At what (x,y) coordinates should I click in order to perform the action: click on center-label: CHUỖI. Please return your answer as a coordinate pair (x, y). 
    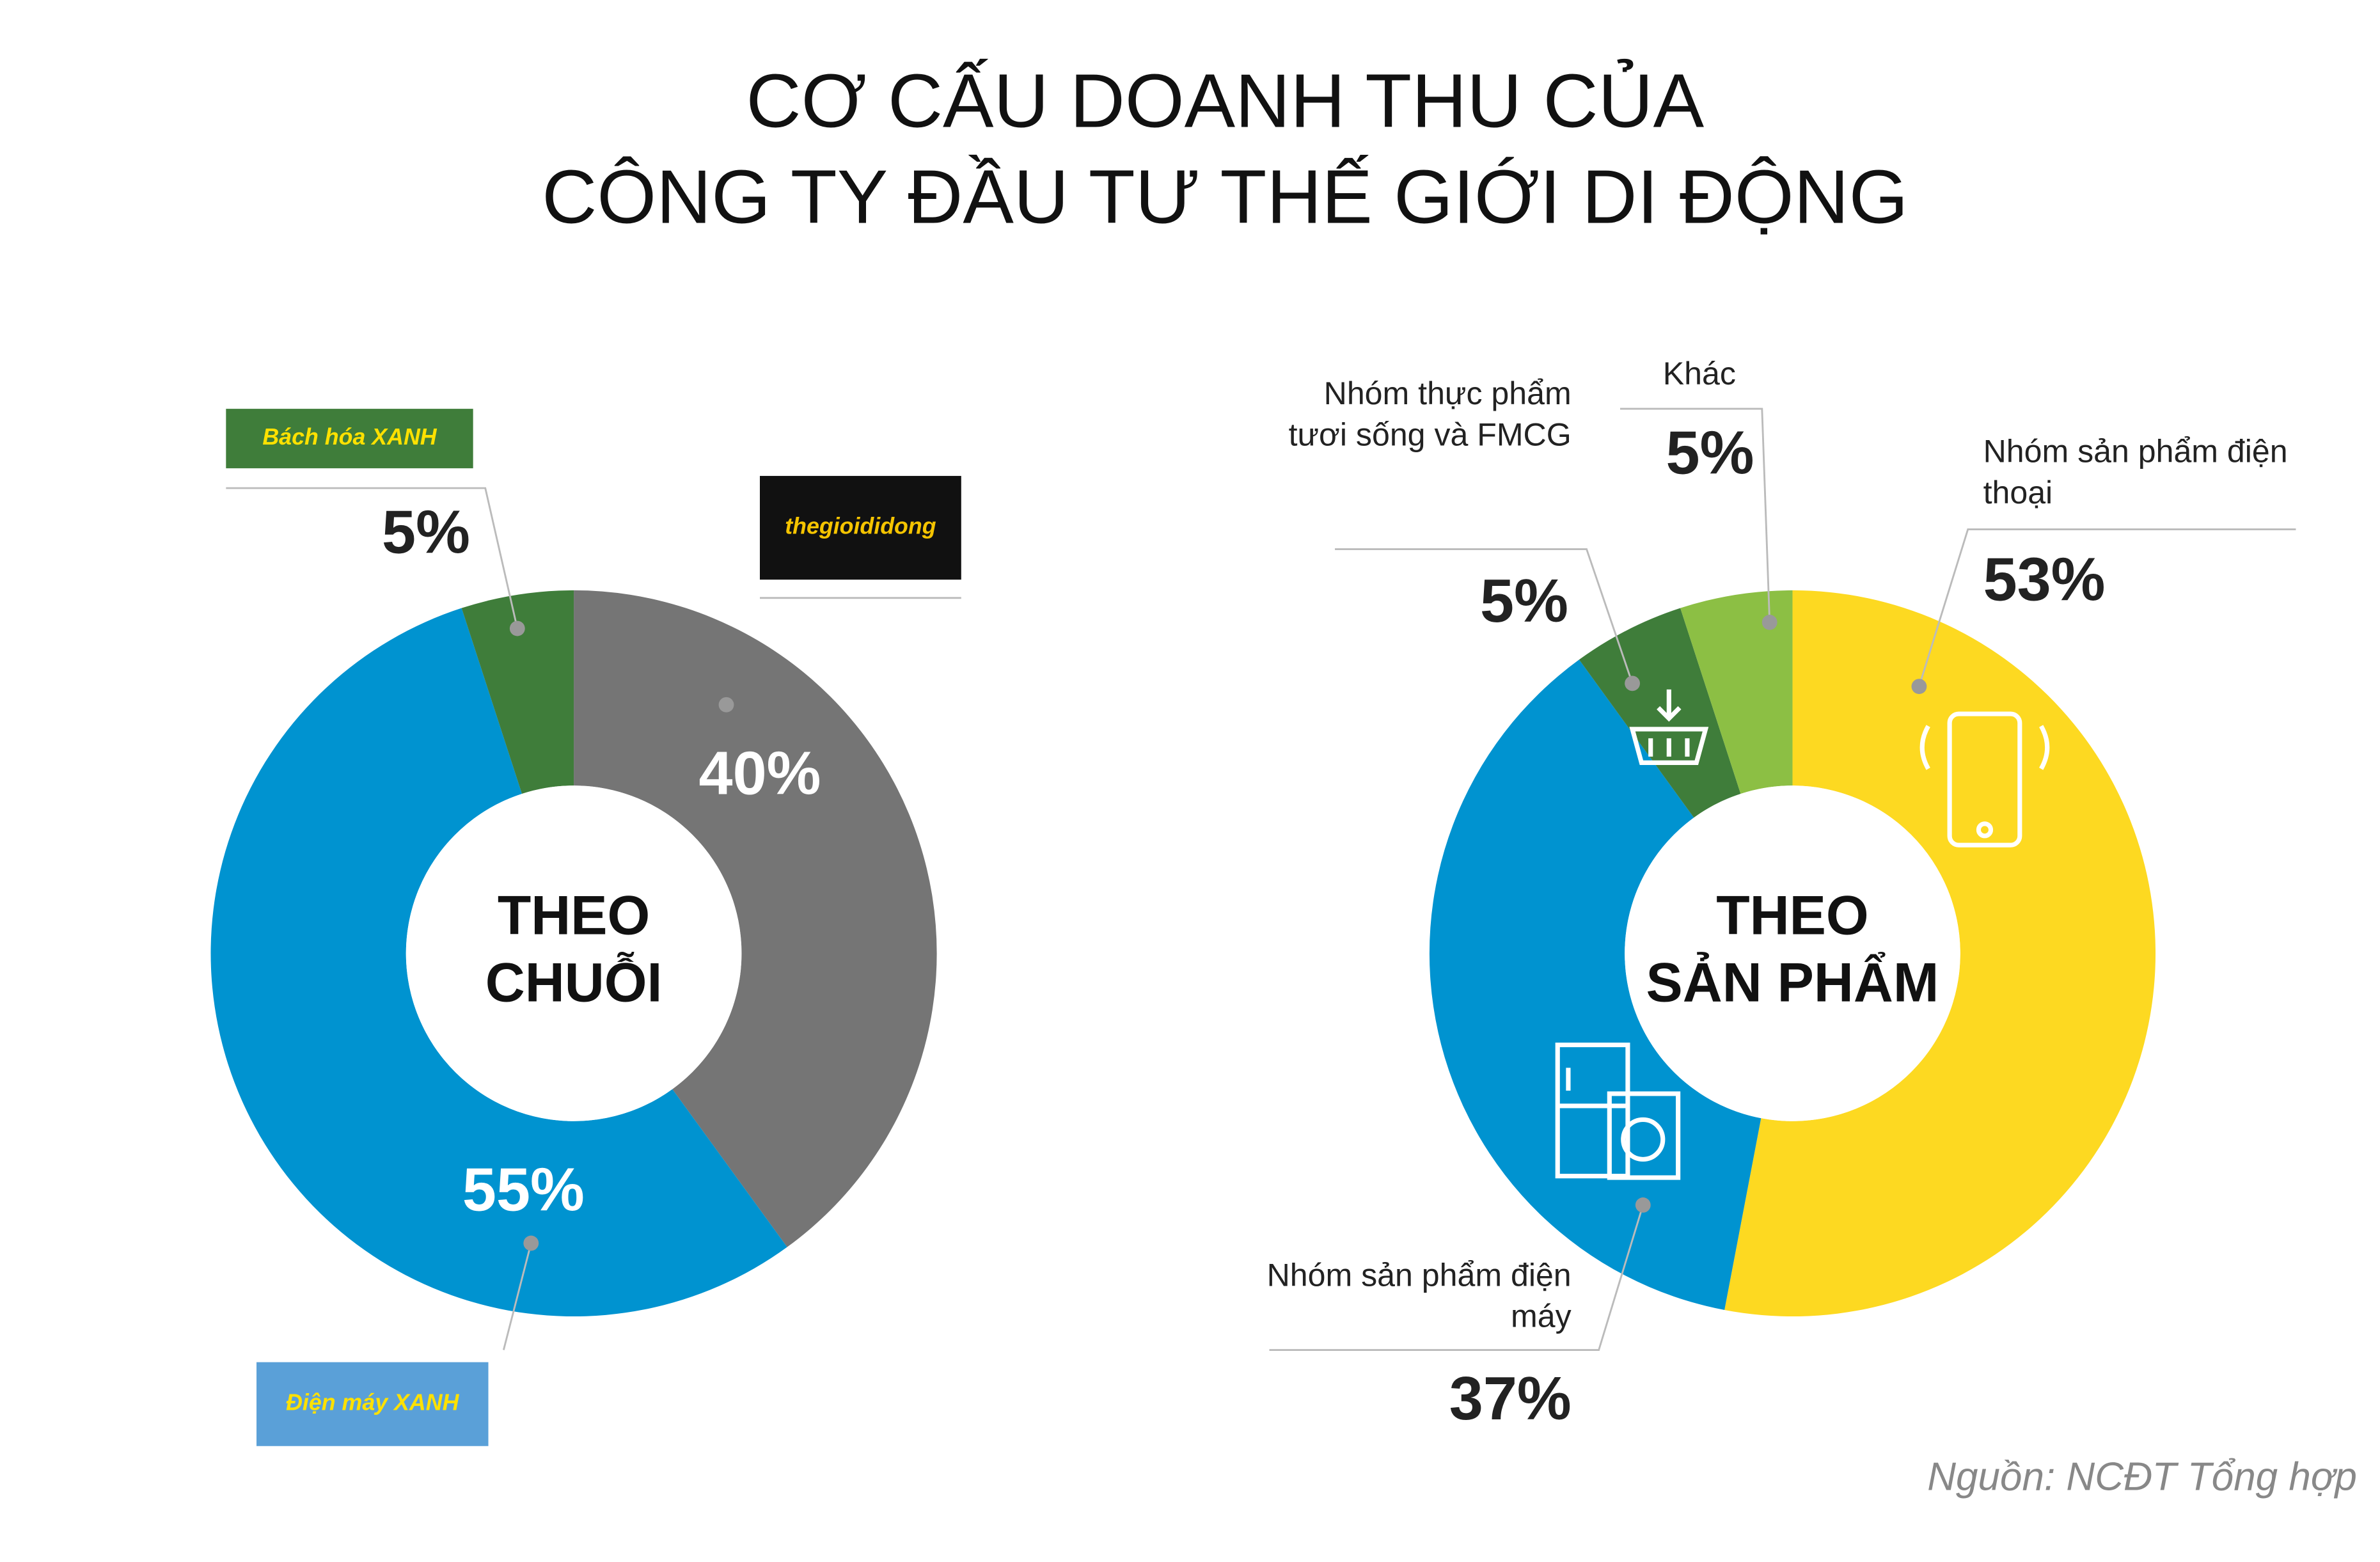
    Looking at the image, I should click on (574, 983).